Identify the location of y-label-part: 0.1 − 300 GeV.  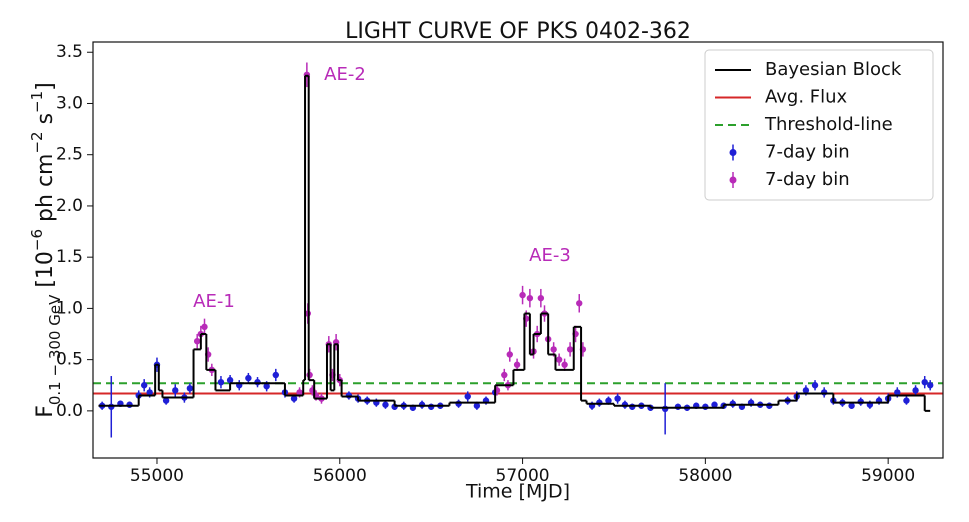
(55, 349).